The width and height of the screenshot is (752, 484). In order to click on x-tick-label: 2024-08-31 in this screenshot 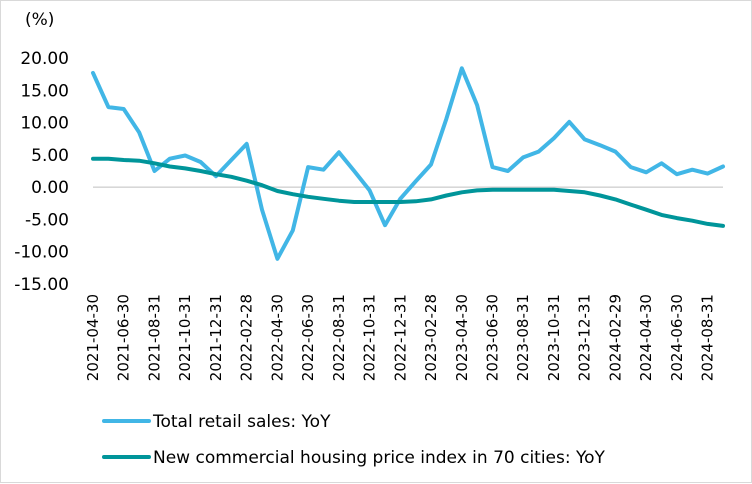, I will do `click(708, 337)`.